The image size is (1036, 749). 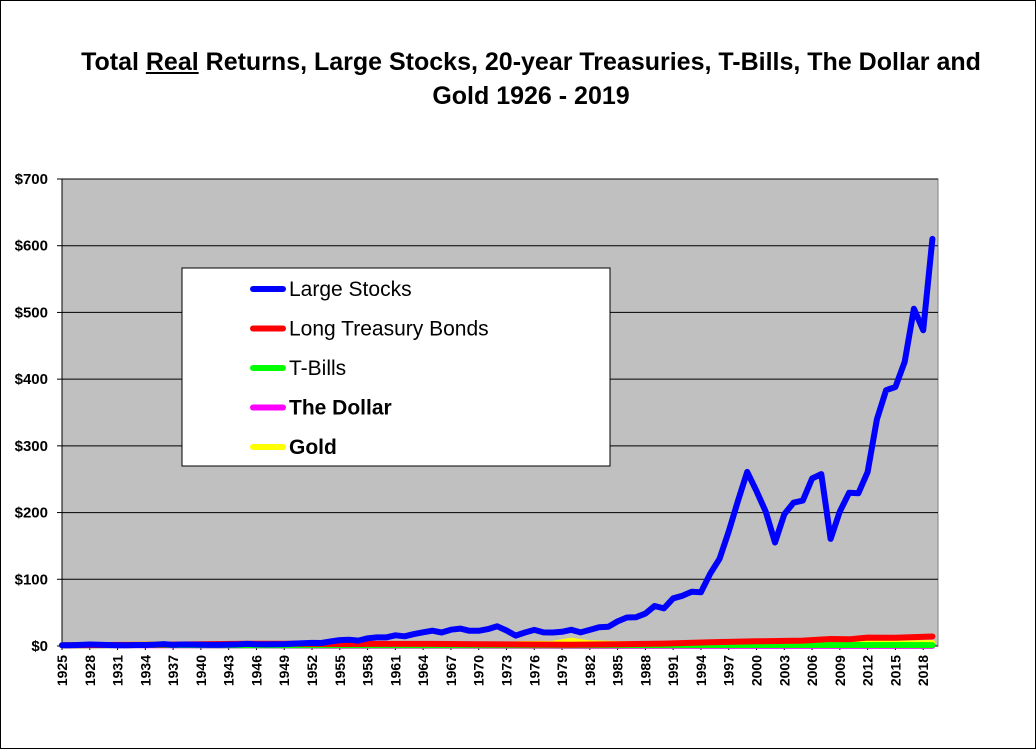 What do you see at coordinates (145, 670) in the screenshot?
I see `x-tick-label: 1934` at bounding box center [145, 670].